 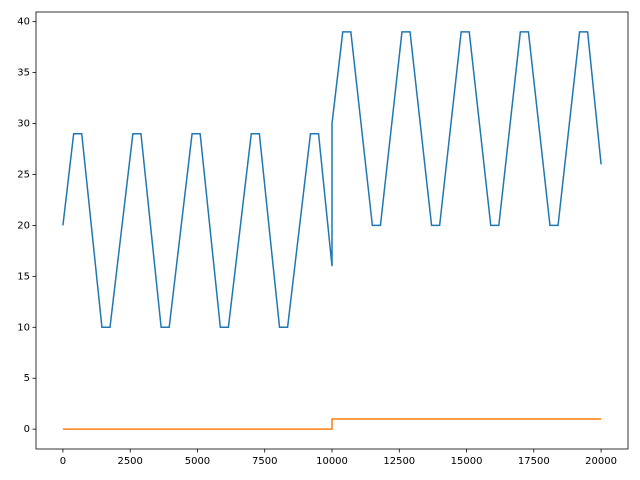 What do you see at coordinates (129, 461) in the screenshot?
I see `x-tick-label: 2500` at bounding box center [129, 461].